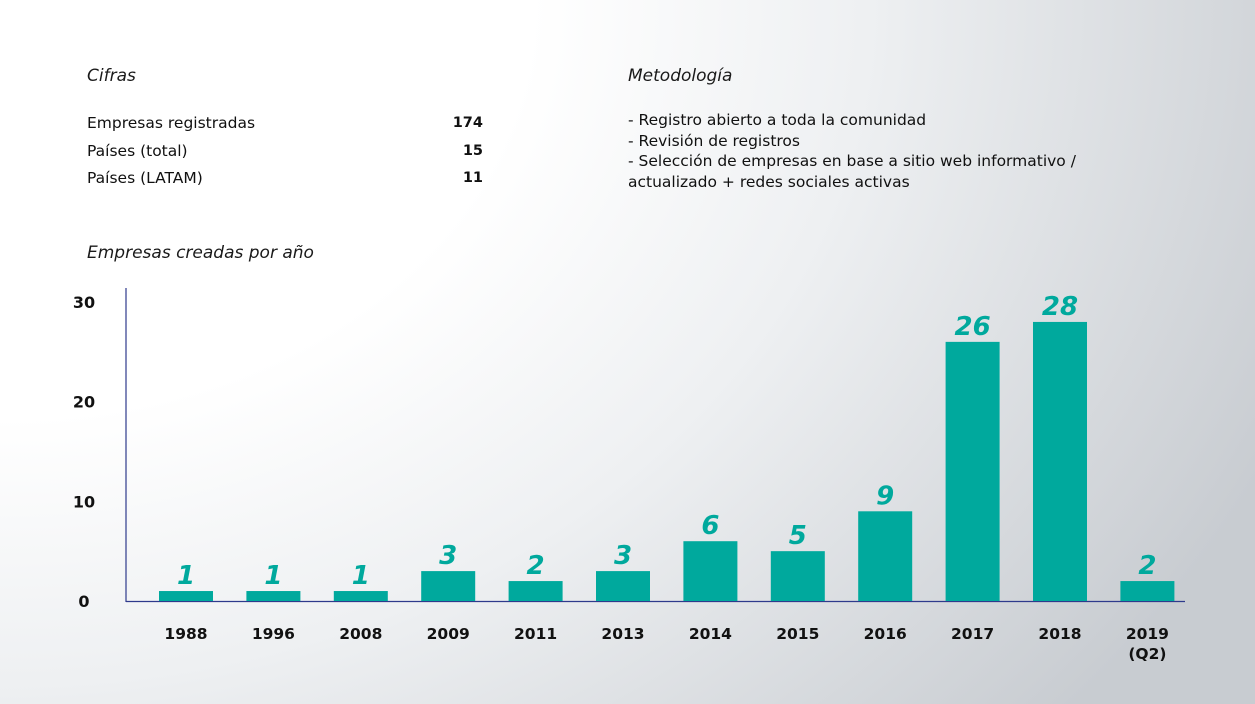 The height and width of the screenshot is (704, 1255). What do you see at coordinates (285, 126) in the screenshot?
I see `stat-row-empresas: Empresas registradas 174` at bounding box center [285, 126].